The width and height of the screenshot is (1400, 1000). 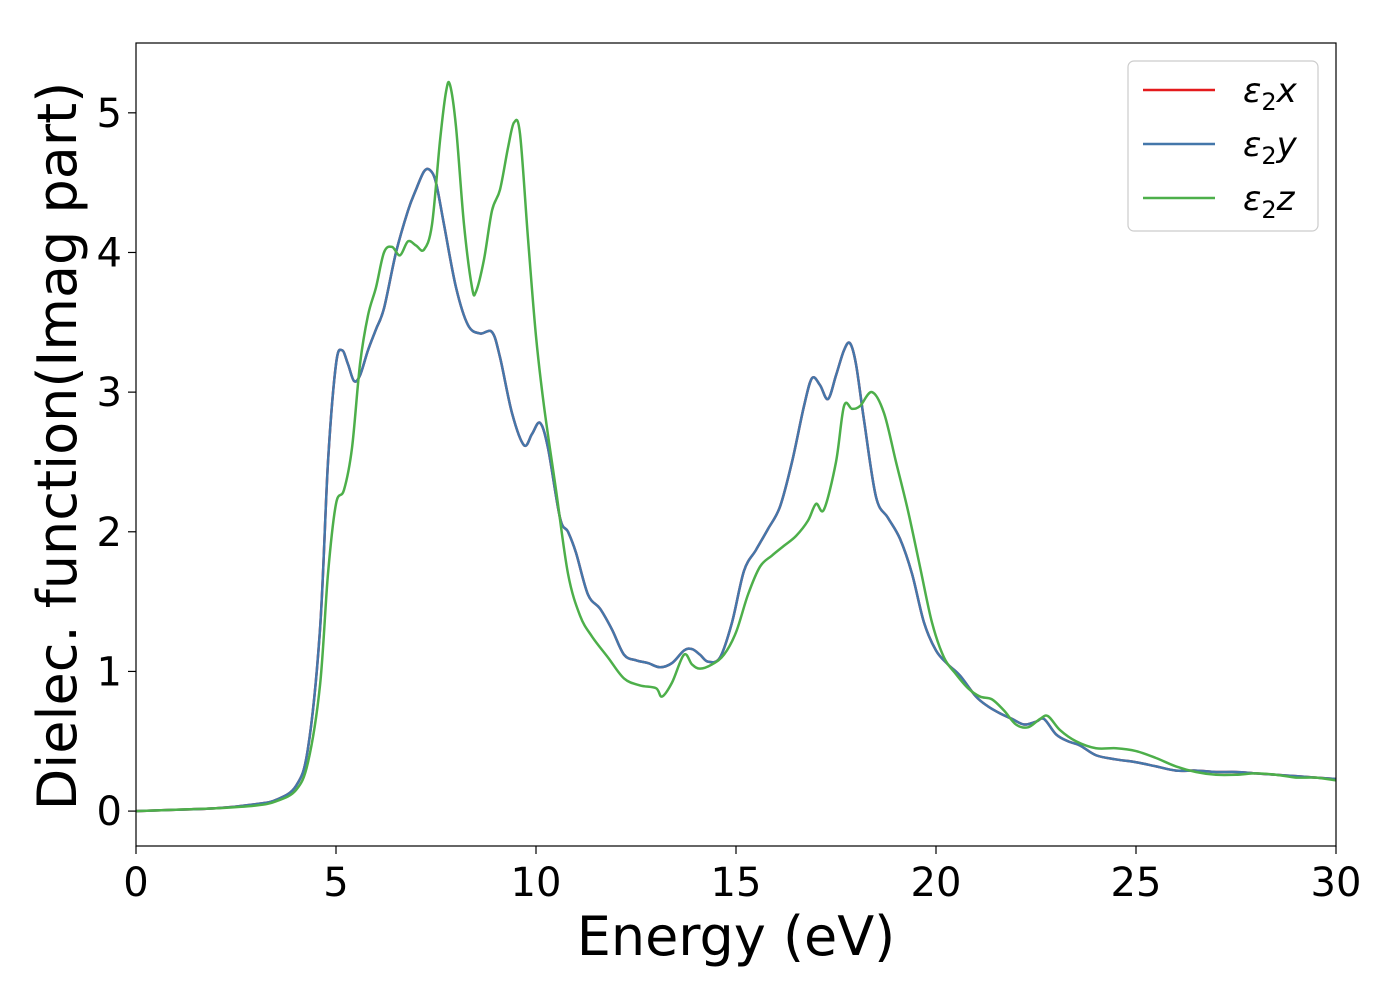 What do you see at coordinates (736, 936) in the screenshot?
I see `x-axis-label: Energy (eV)` at bounding box center [736, 936].